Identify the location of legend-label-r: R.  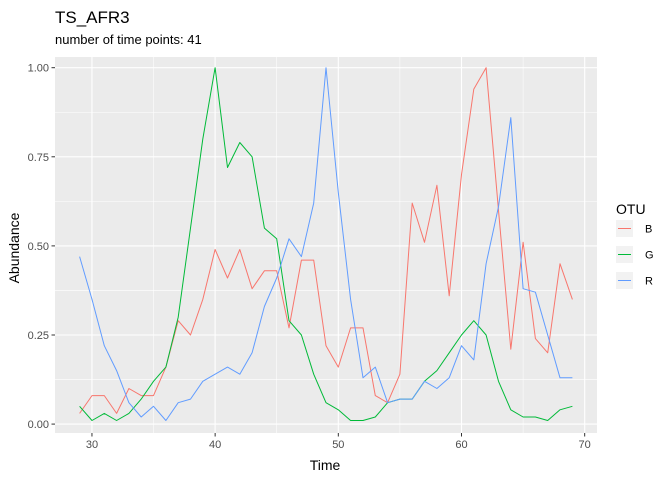
(649, 282).